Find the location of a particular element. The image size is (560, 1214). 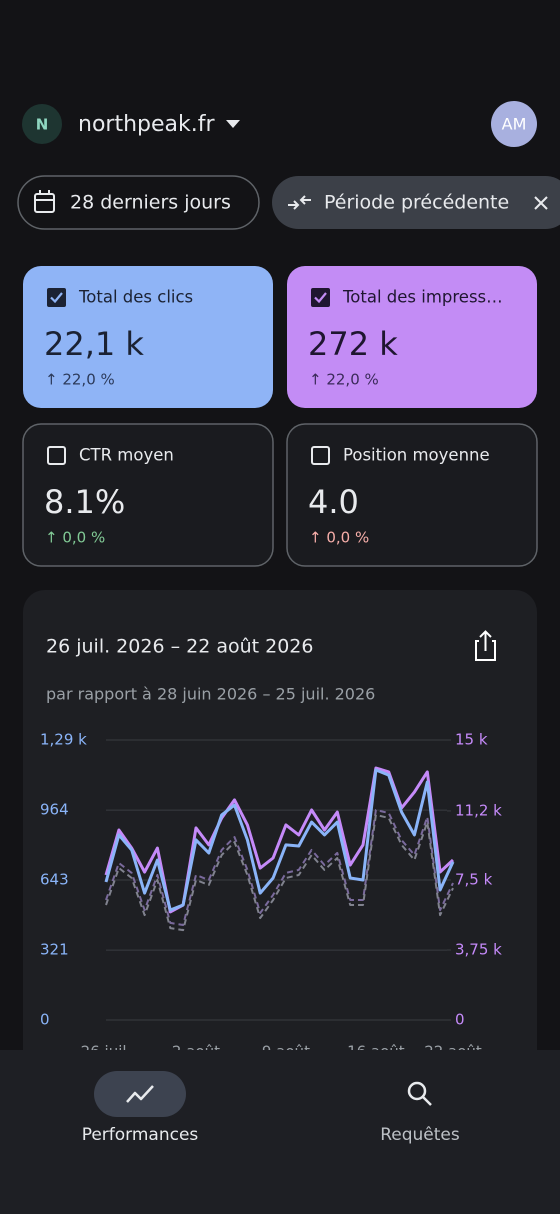

y2-tick-label: 7,5 k is located at coordinates (474, 880).